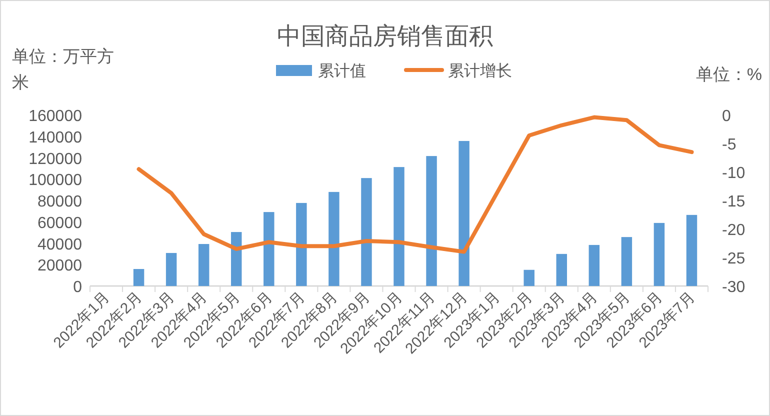  What do you see at coordinates (385, 36) in the screenshot?
I see `chart-title: 中国商品房销售面积` at bounding box center [385, 36].